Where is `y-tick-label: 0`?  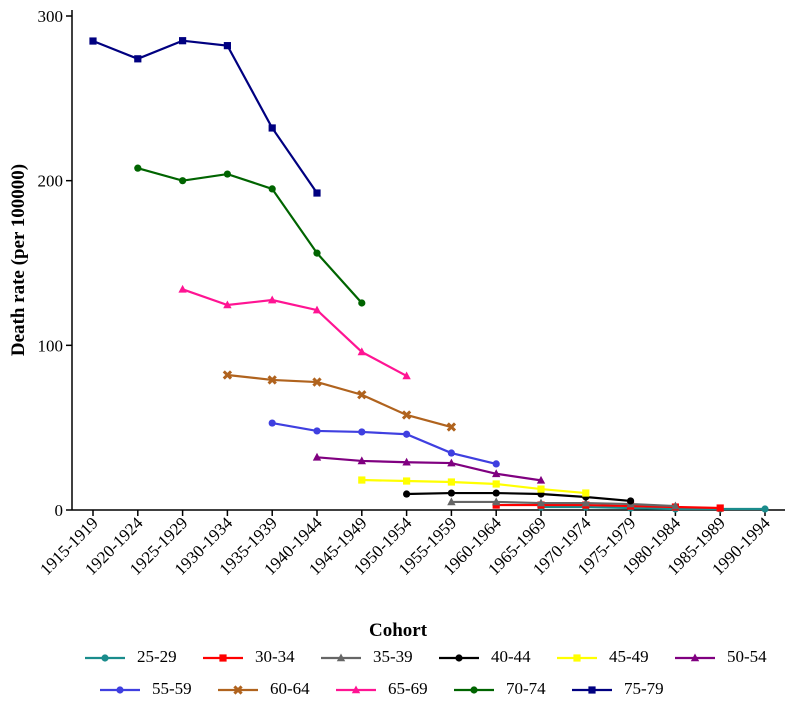 y-tick-label: 0 is located at coordinates (59, 510).